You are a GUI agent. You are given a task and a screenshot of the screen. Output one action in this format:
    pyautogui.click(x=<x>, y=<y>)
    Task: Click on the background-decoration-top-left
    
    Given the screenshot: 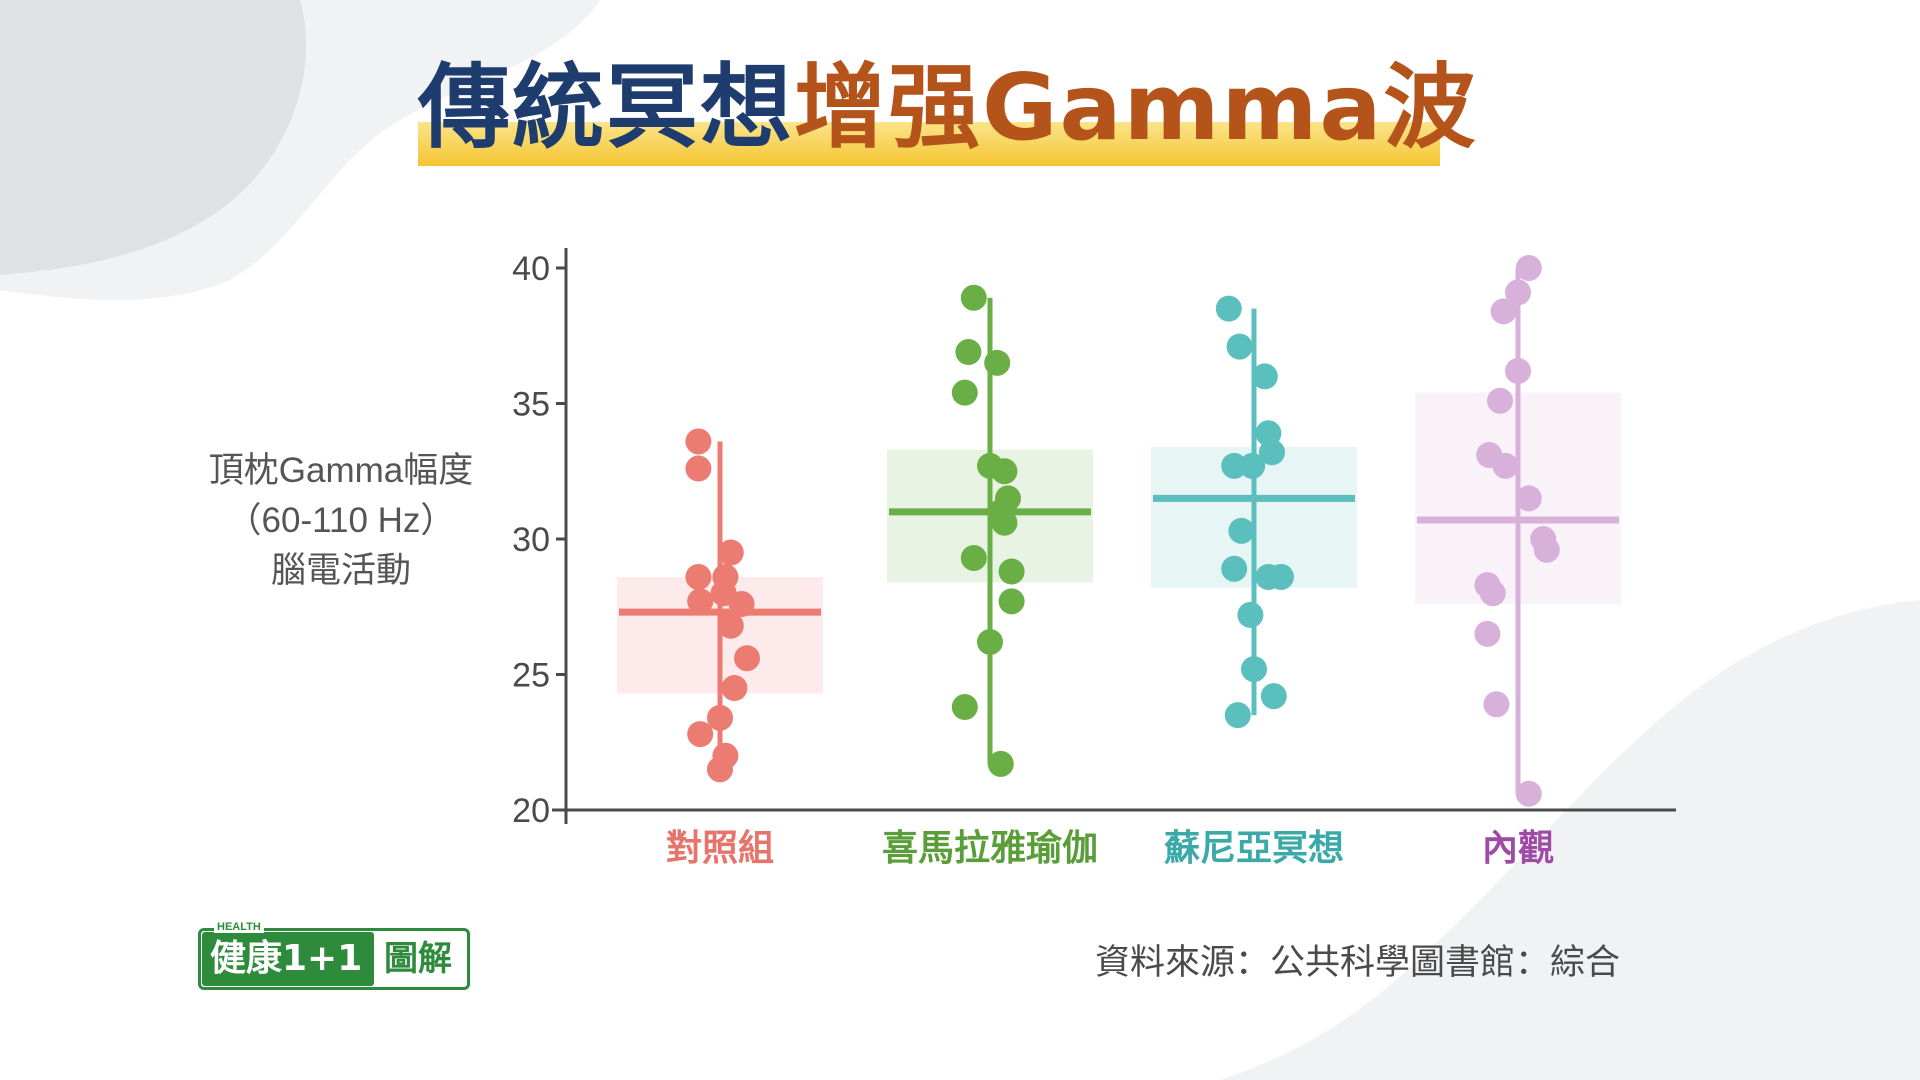 What is the action you would take?
    pyautogui.click(x=300, y=150)
    